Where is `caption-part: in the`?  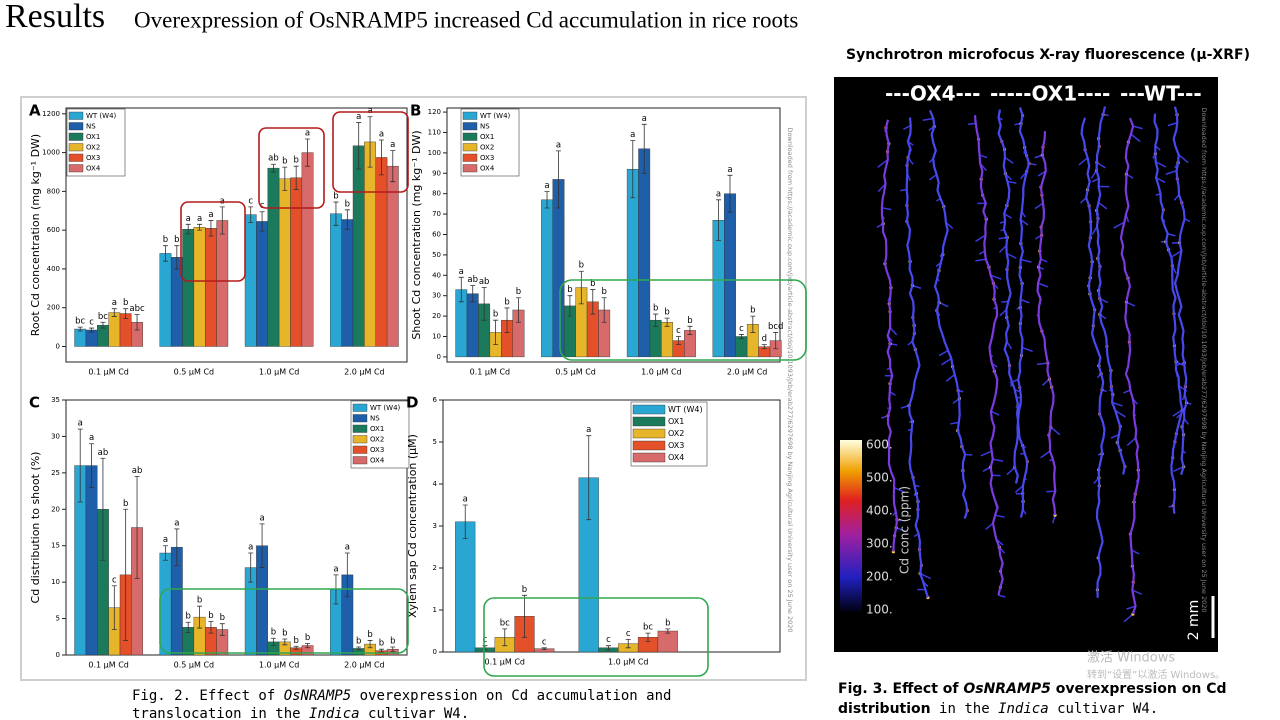 caption-part: in the is located at coordinates (964, 709).